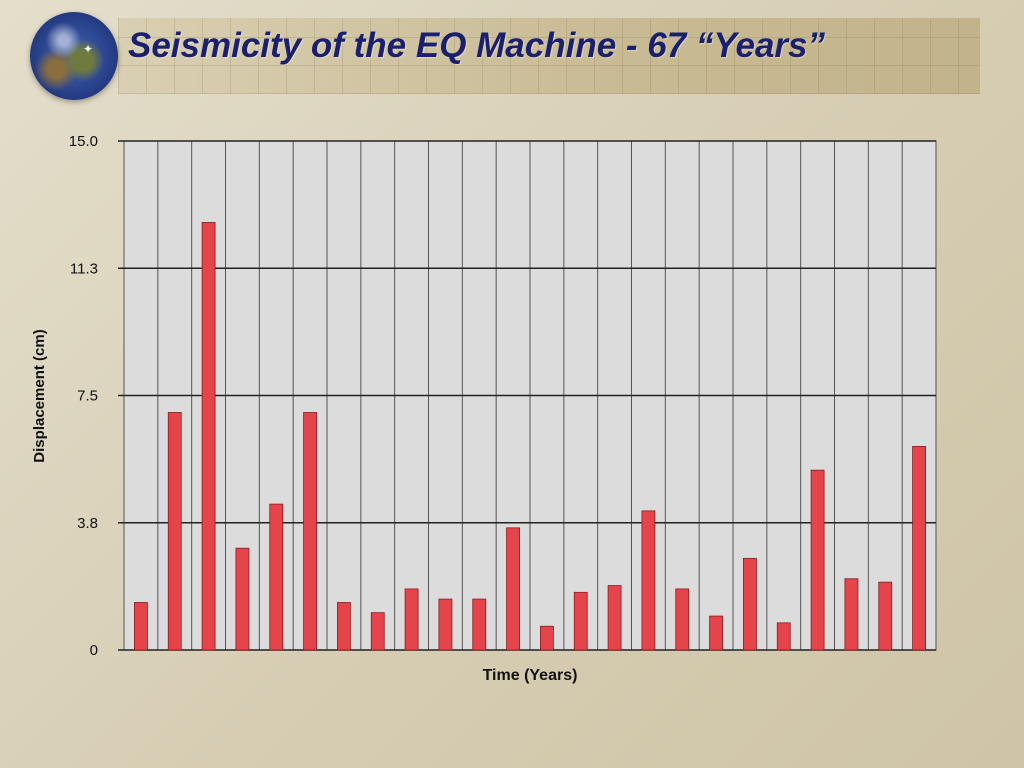 This screenshot has height=768, width=1024. Describe the element at coordinates (87, 523) in the screenshot. I see `y-tick-label: 3.8` at that location.